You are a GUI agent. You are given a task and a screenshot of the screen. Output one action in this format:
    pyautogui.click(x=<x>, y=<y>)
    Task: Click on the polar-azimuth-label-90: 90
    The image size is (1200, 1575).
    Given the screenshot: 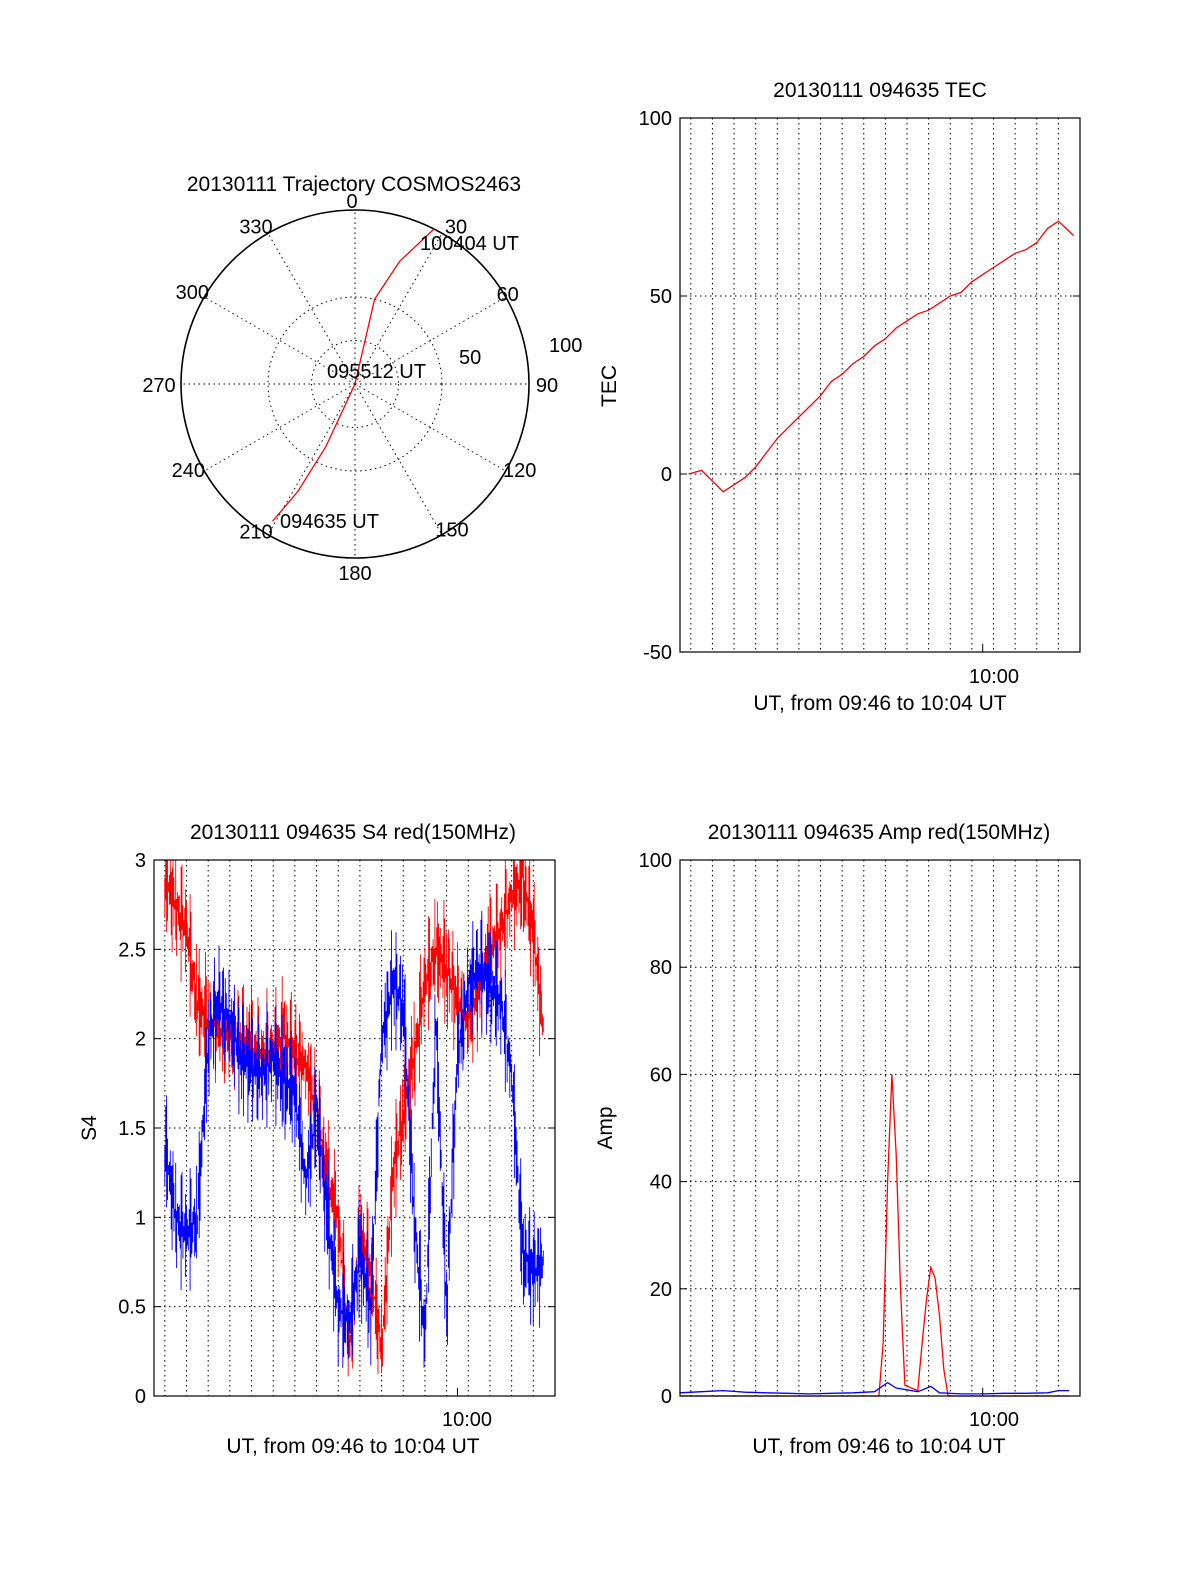 What is the action you would take?
    pyautogui.click(x=547, y=386)
    